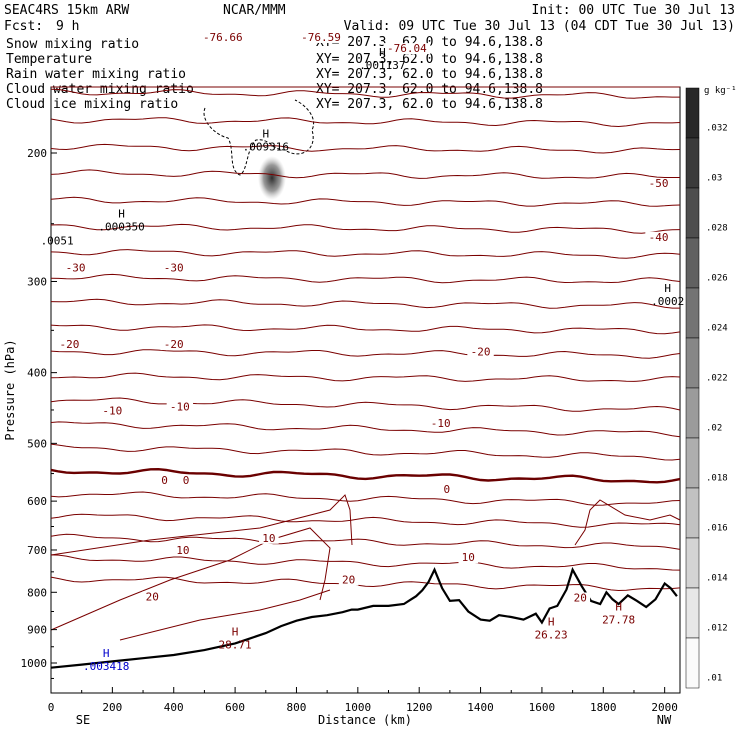 This screenshot has width=740, height=740. Describe the element at coordinates (112, 707) in the screenshot. I see `x-tick-label: 200` at that location.